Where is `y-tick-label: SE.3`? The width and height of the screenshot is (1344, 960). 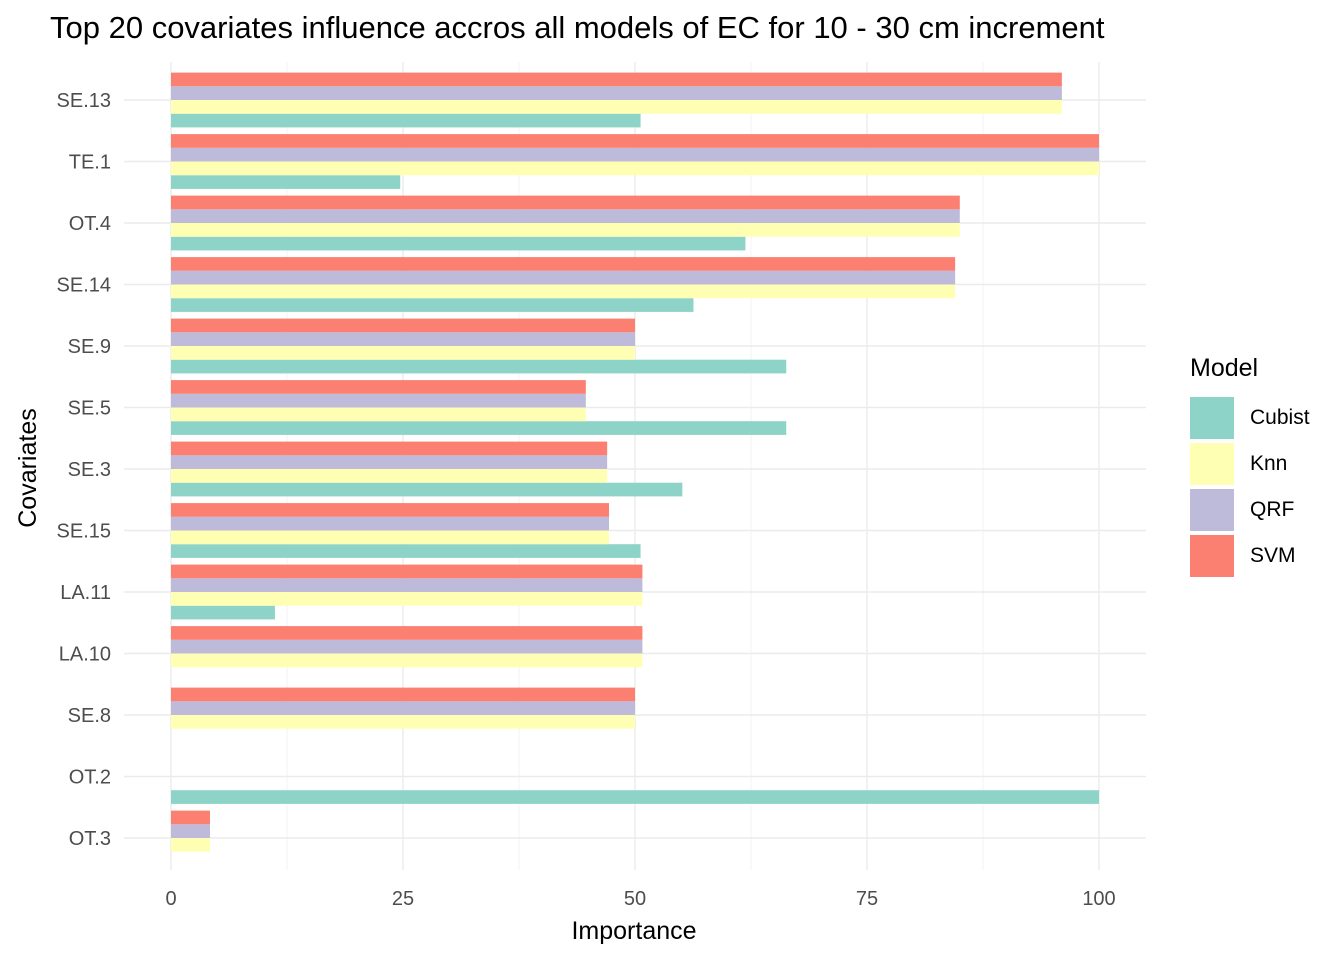 y-tick-label: SE.3 is located at coordinates (89, 470).